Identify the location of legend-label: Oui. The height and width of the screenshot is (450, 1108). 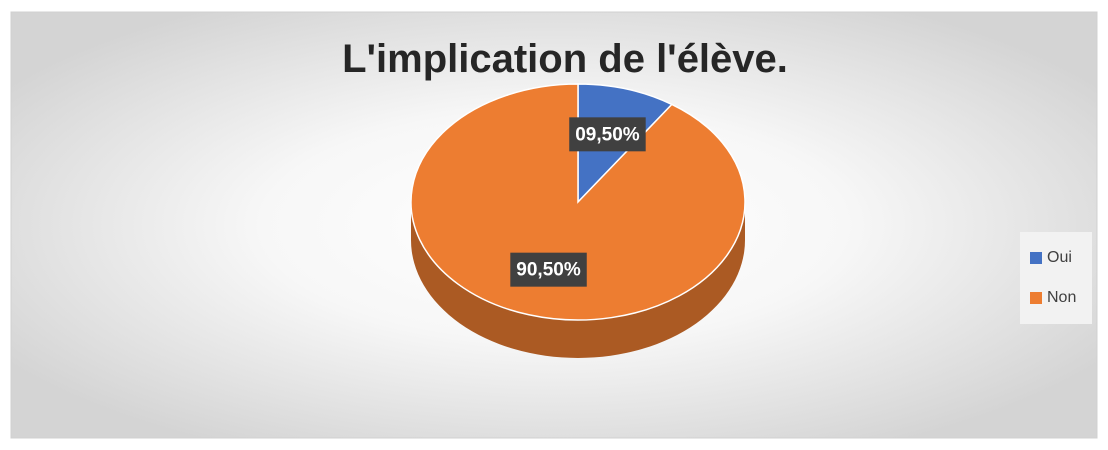
(1059, 257).